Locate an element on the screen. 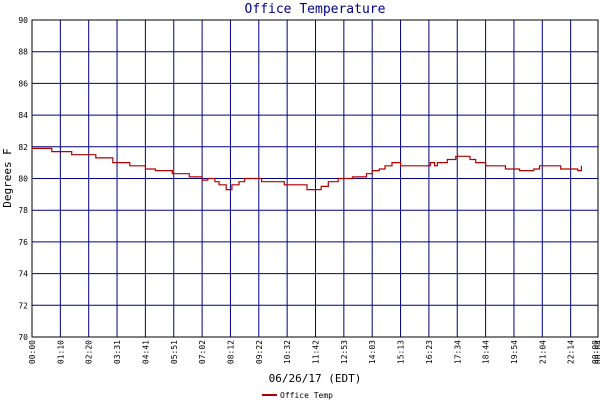  y-tick-label: 80 is located at coordinates (23, 179).